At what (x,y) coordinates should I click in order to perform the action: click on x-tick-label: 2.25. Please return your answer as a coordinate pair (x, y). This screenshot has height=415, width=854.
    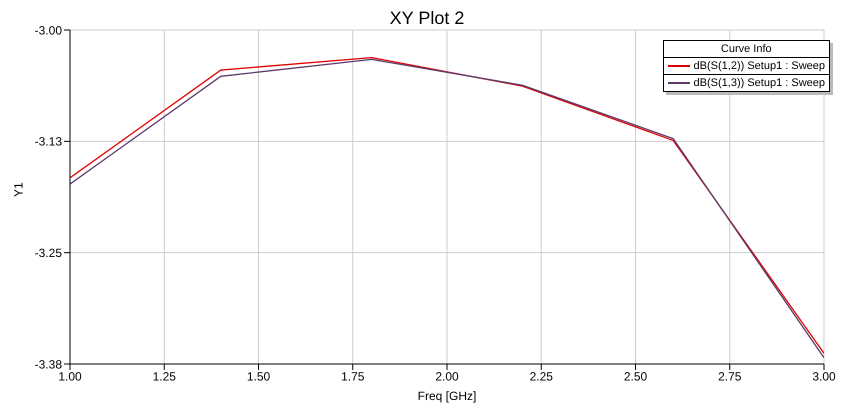
    Looking at the image, I should click on (542, 377).